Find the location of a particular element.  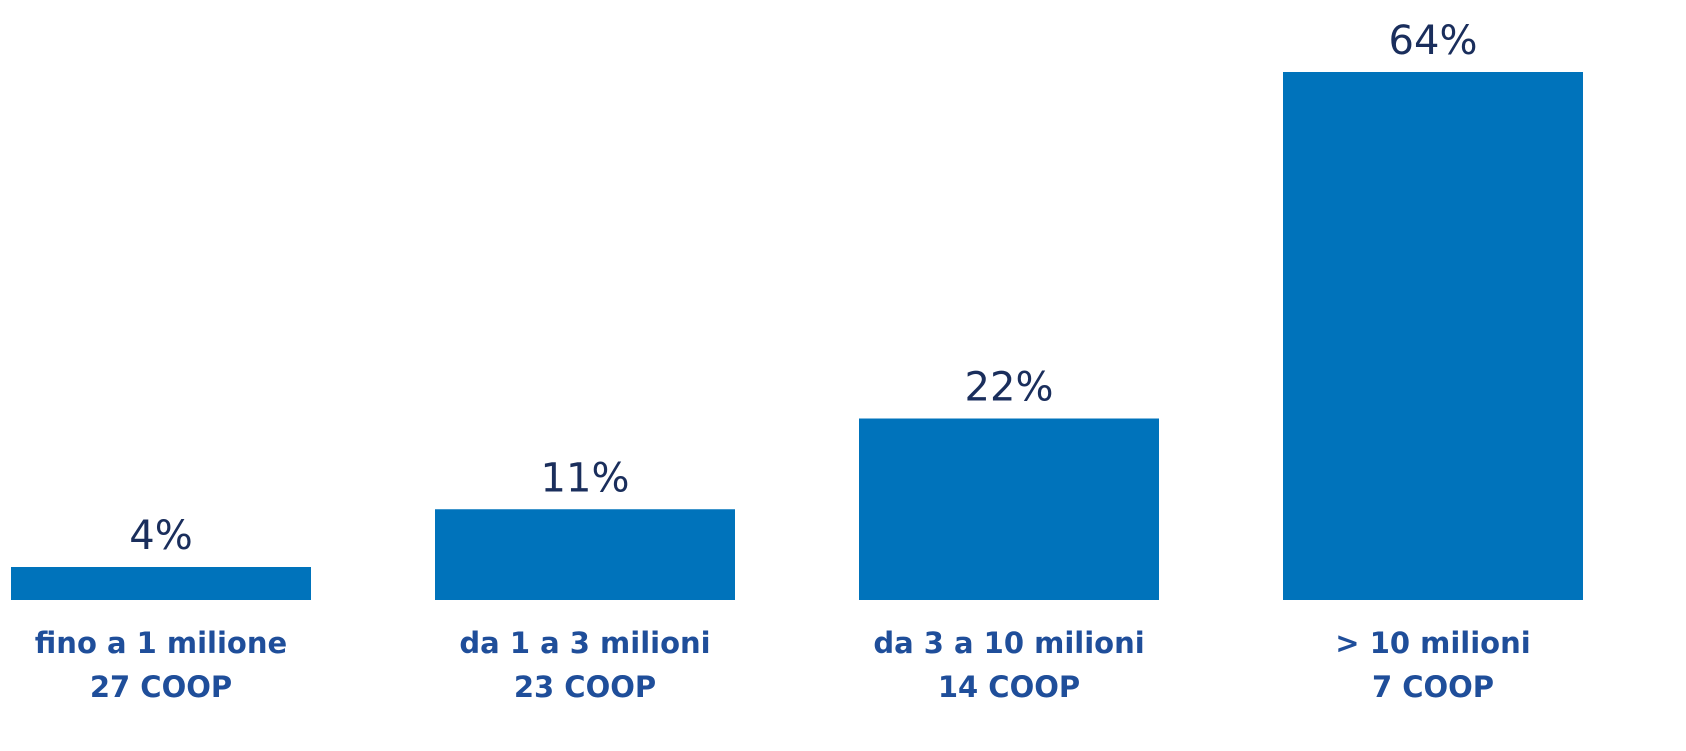

value-label-2: 22% is located at coordinates (1009, 388).